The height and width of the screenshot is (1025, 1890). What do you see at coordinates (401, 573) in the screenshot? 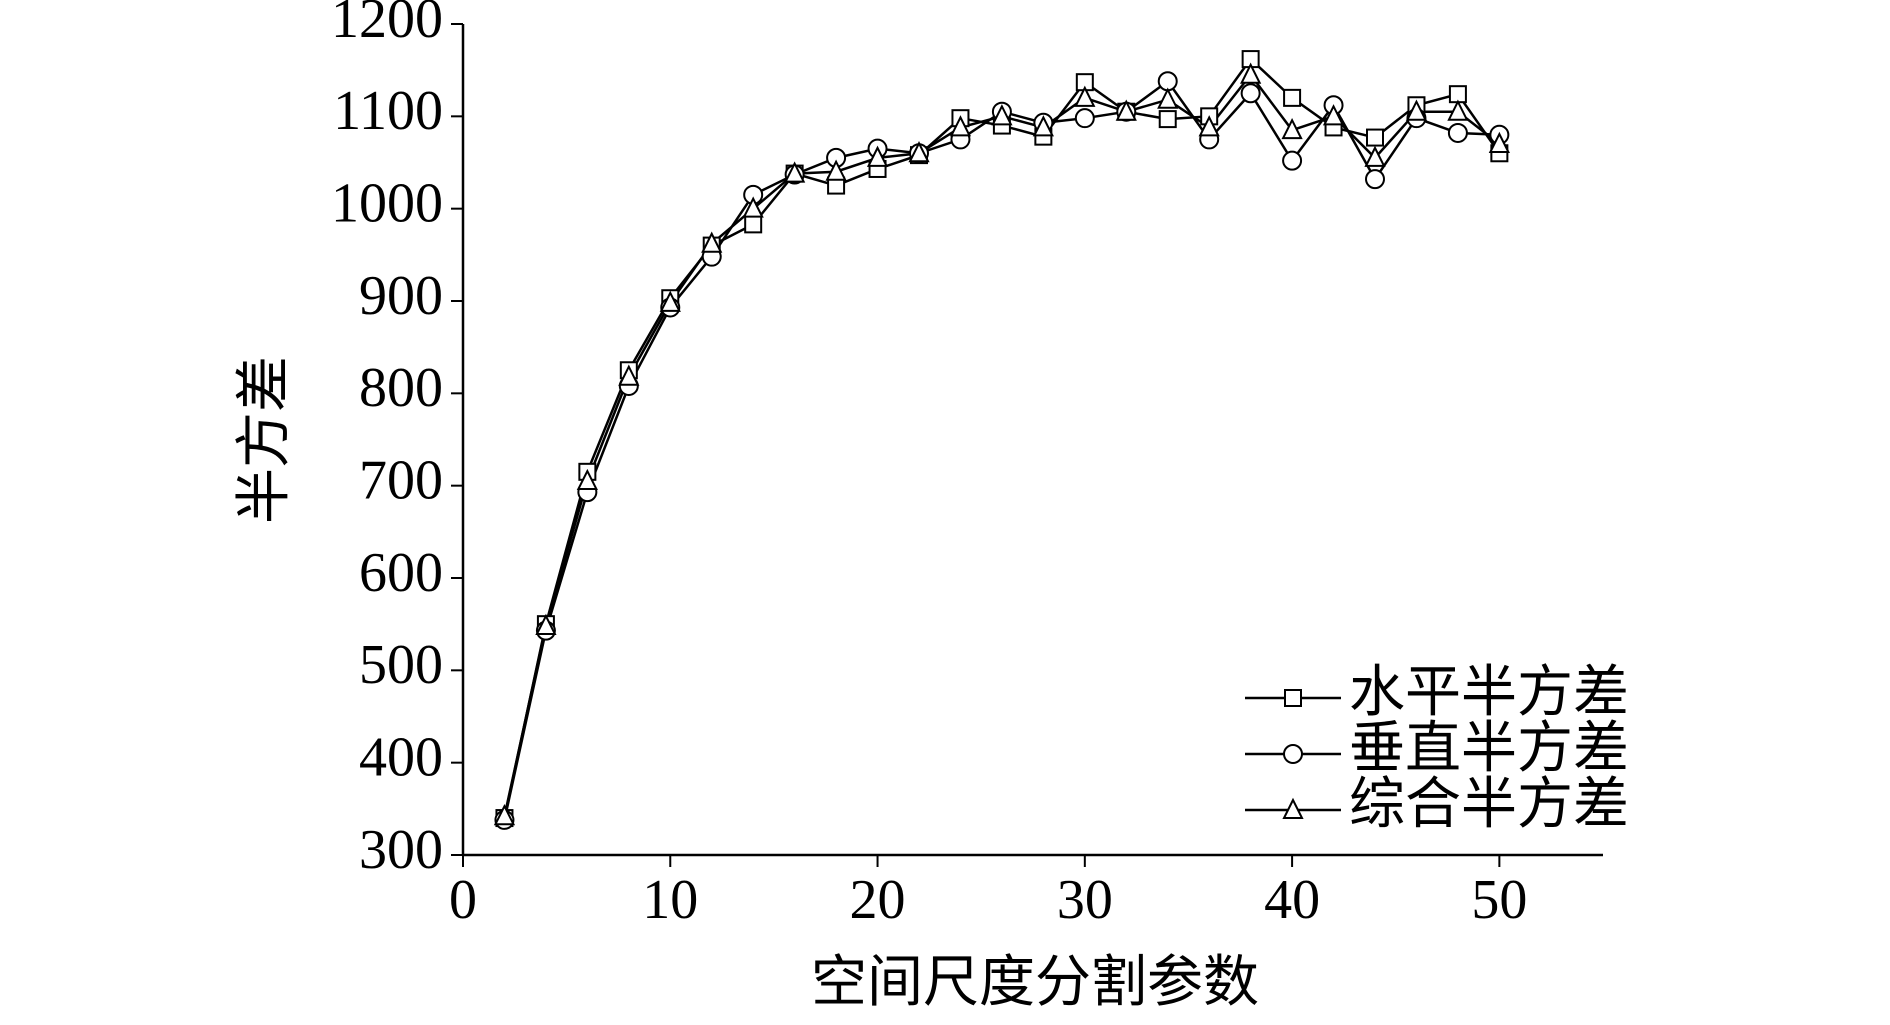
I see `y-tick-label: 600` at bounding box center [401, 573].